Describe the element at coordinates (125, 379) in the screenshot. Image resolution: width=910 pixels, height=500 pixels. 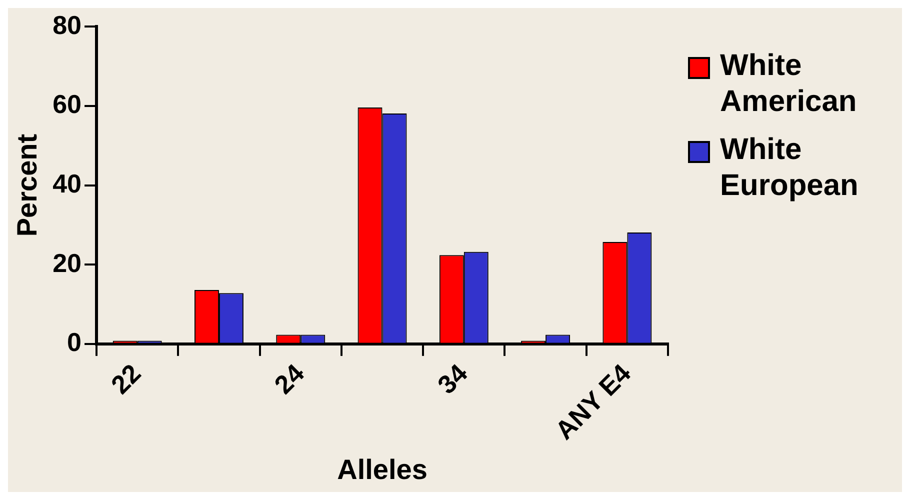
I see `x-tick-label: 22` at that location.